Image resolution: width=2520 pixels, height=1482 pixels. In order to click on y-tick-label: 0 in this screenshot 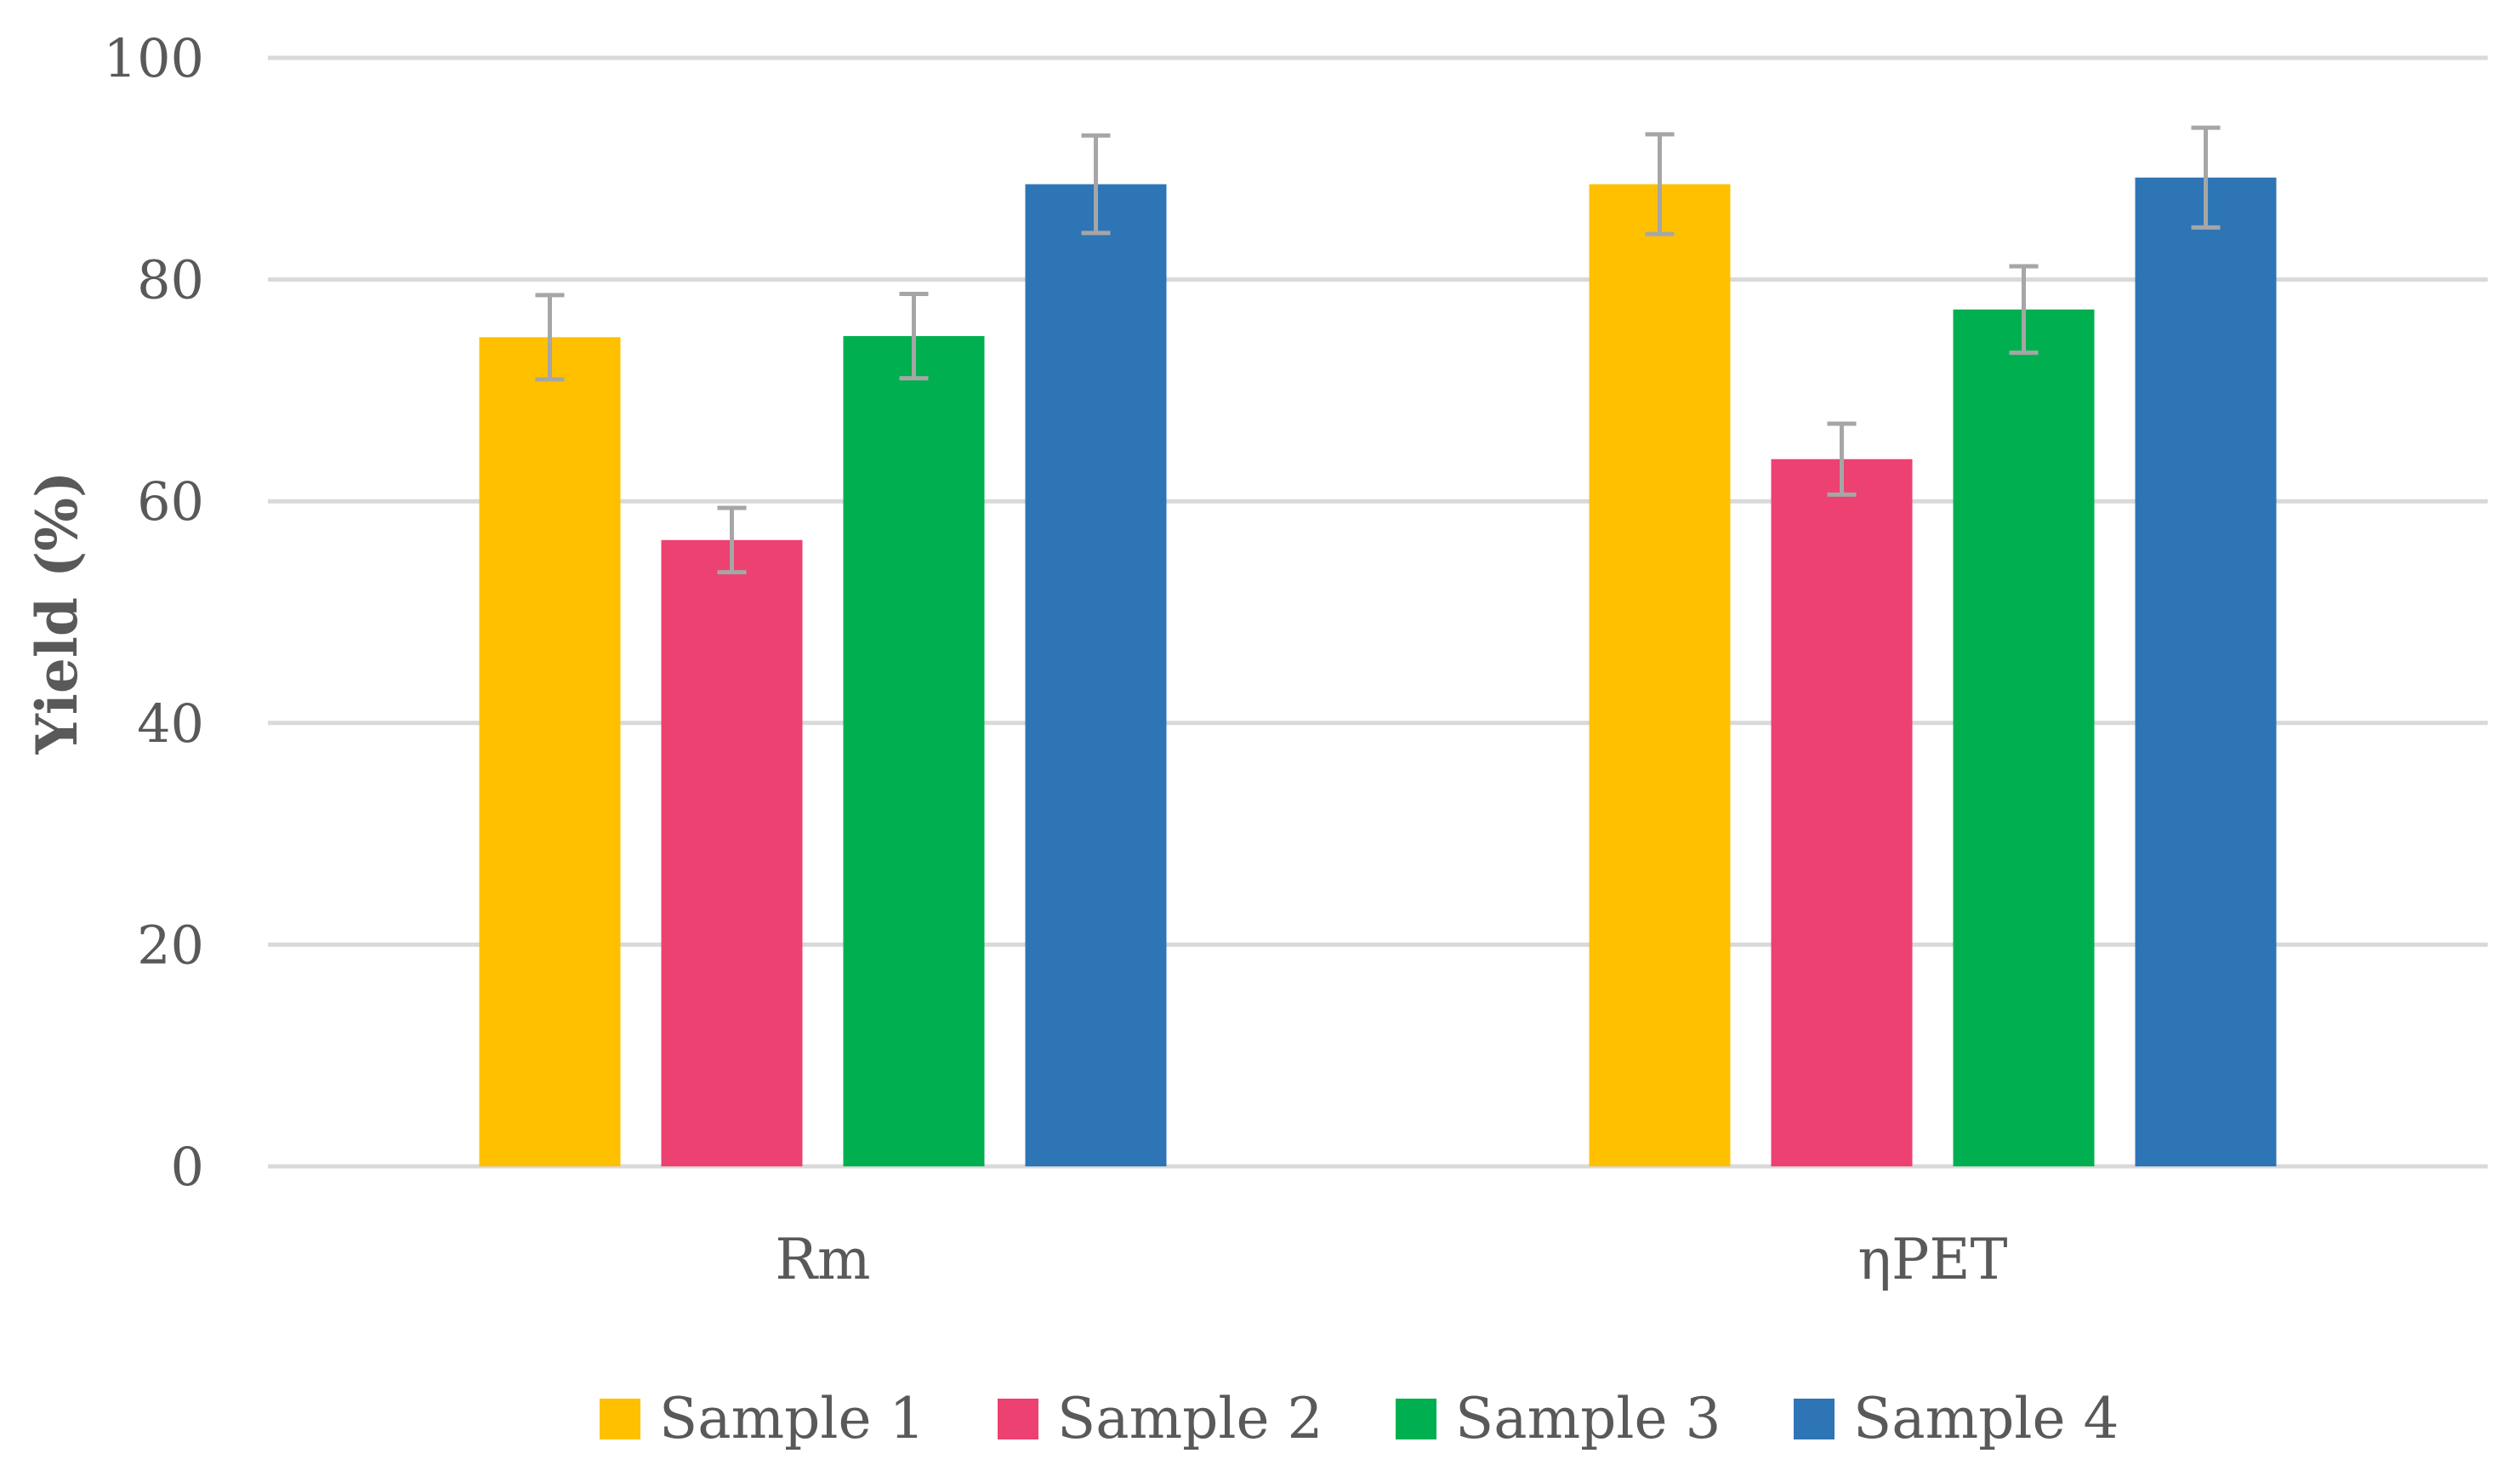, I will do `click(187, 1167)`.